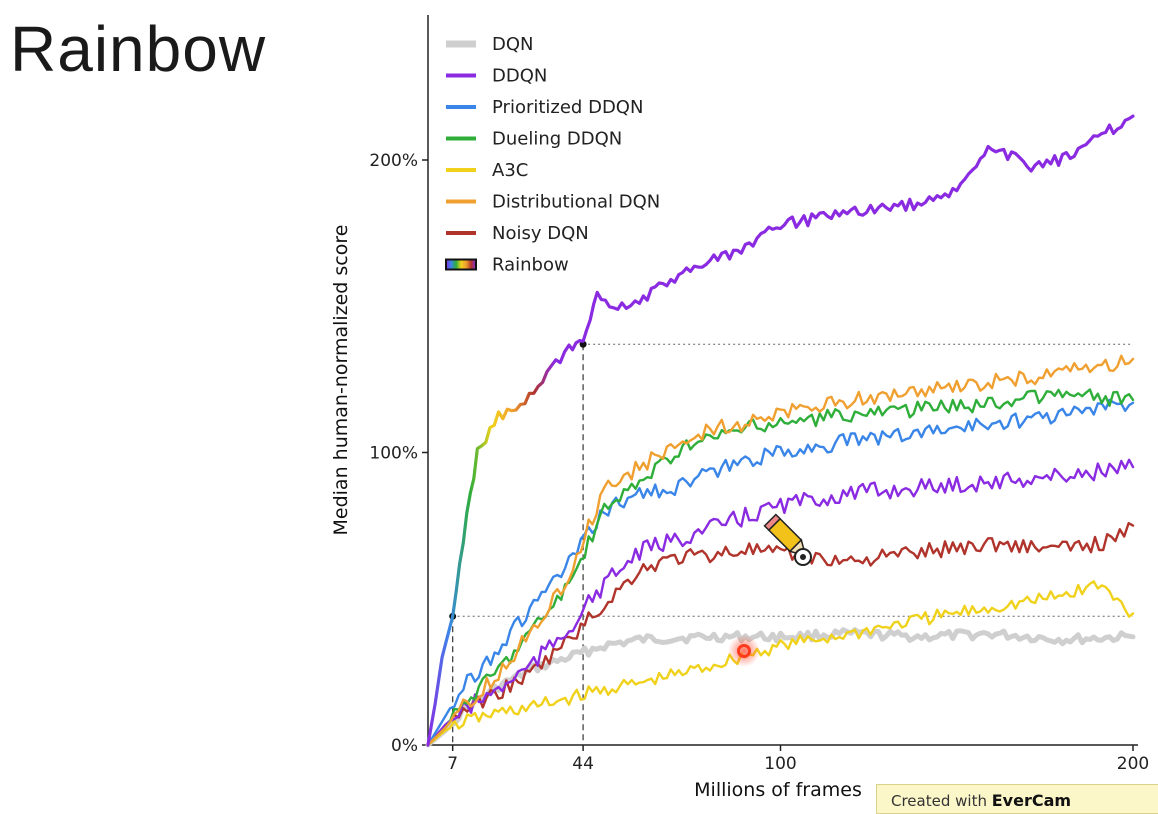  What do you see at coordinates (1031, 800) in the screenshot?
I see `watermark-brand: EverCam` at bounding box center [1031, 800].